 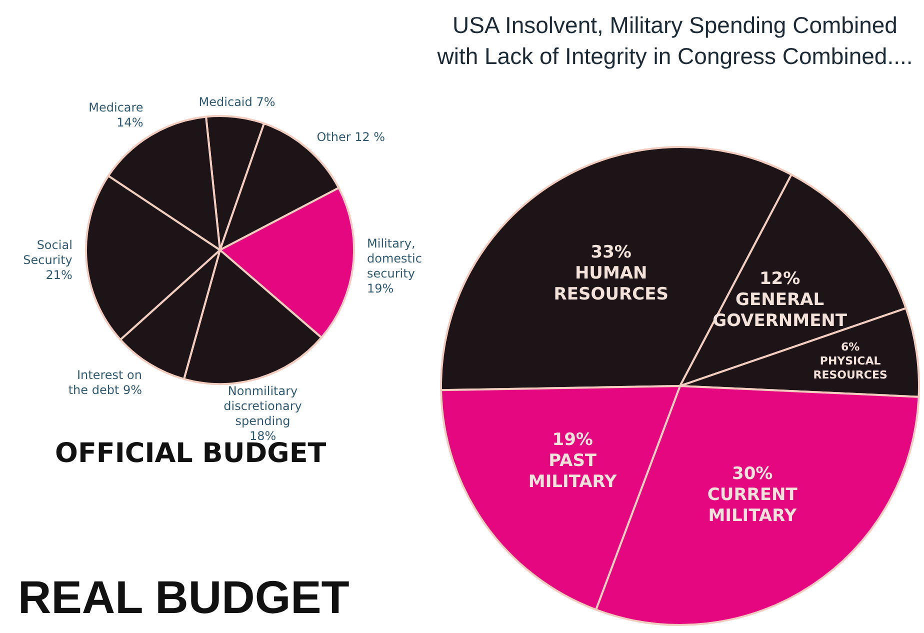 I want to click on data-label: 18%, so click(x=262, y=435).